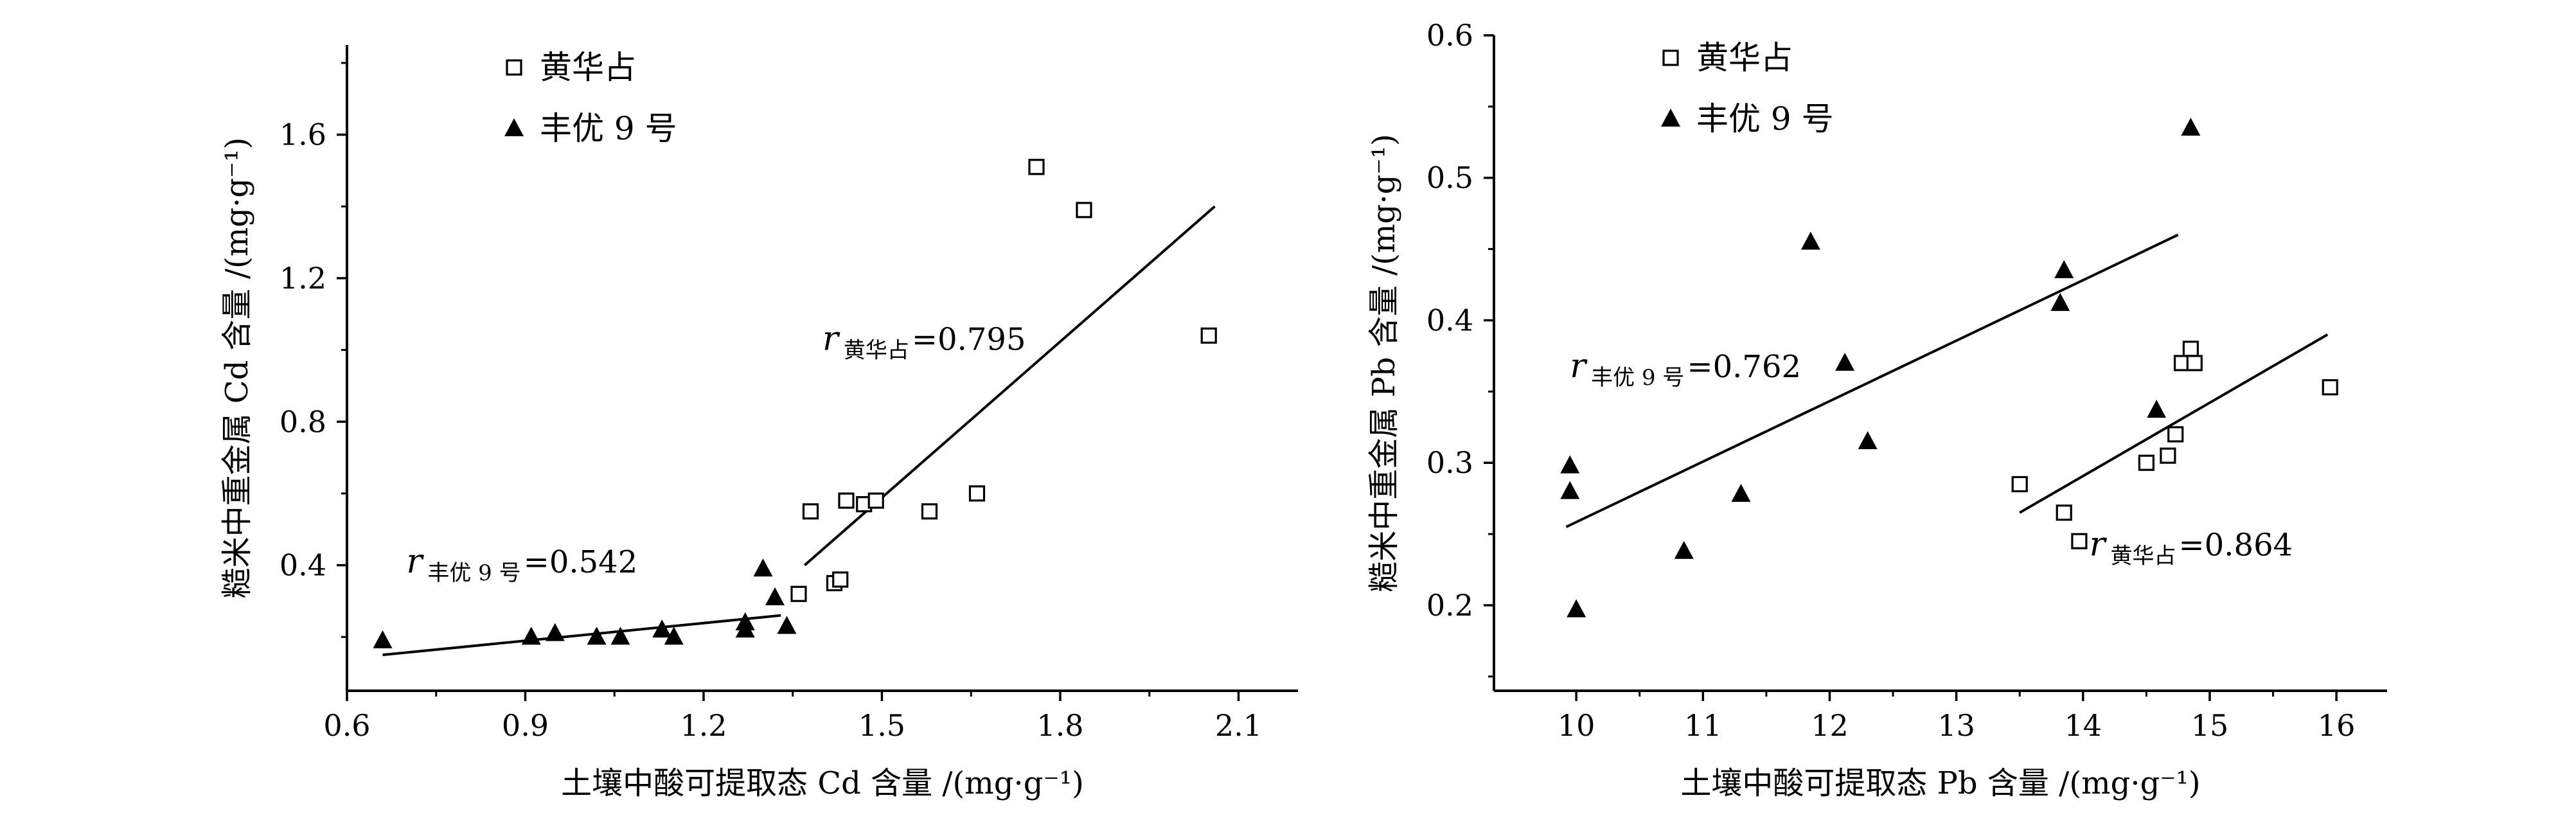  What do you see at coordinates (1830, 725) in the screenshot?
I see `pb-x-tick-label: 12` at bounding box center [1830, 725].